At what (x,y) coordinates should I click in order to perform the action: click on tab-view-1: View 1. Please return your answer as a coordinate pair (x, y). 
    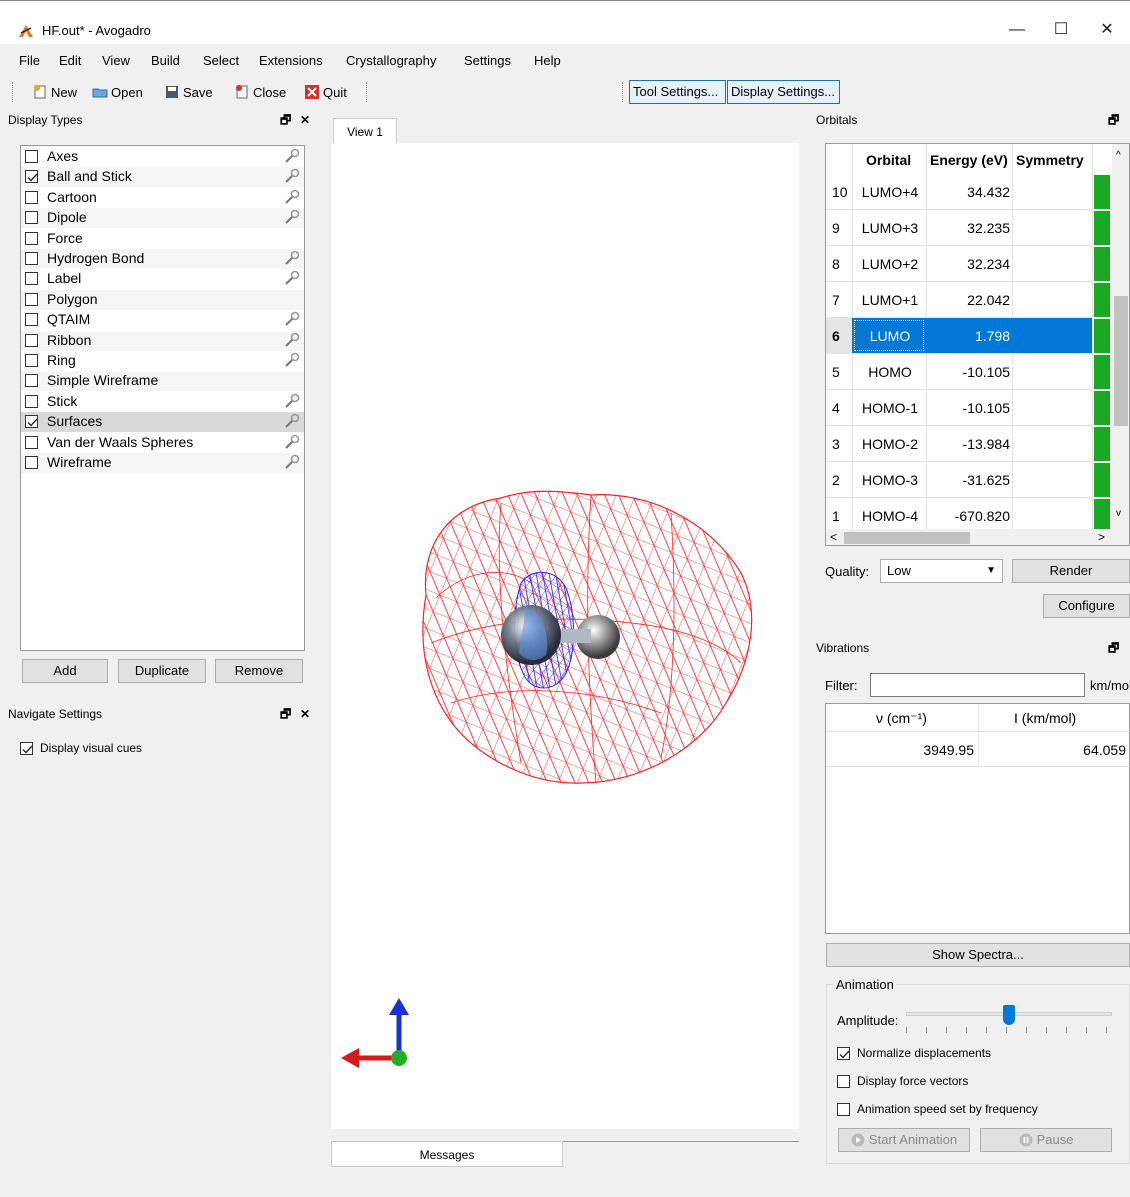
    Looking at the image, I should click on (365, 131).